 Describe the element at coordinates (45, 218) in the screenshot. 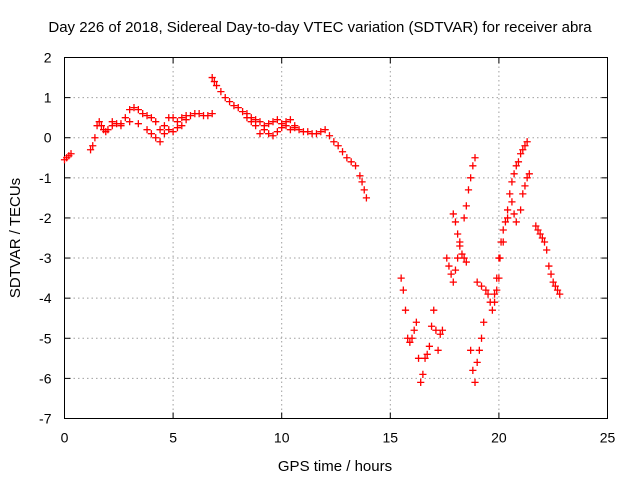

I see `y-tick-label: -2` at that location.